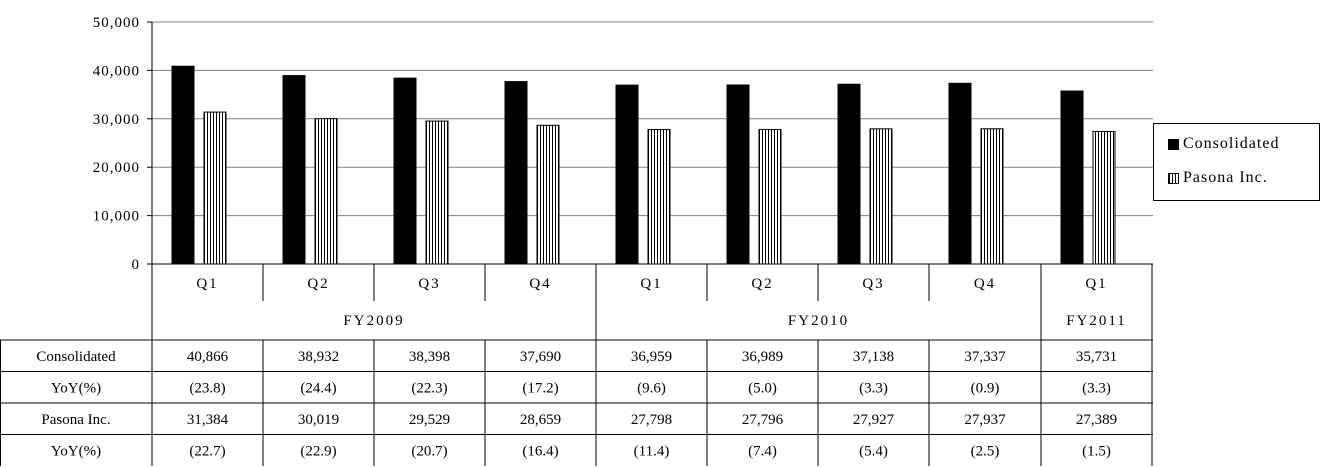  What do you see at coordinates (208, 357) in the screenshot?
I see `table-cell: 40,866` at bounding box center [208, 357].